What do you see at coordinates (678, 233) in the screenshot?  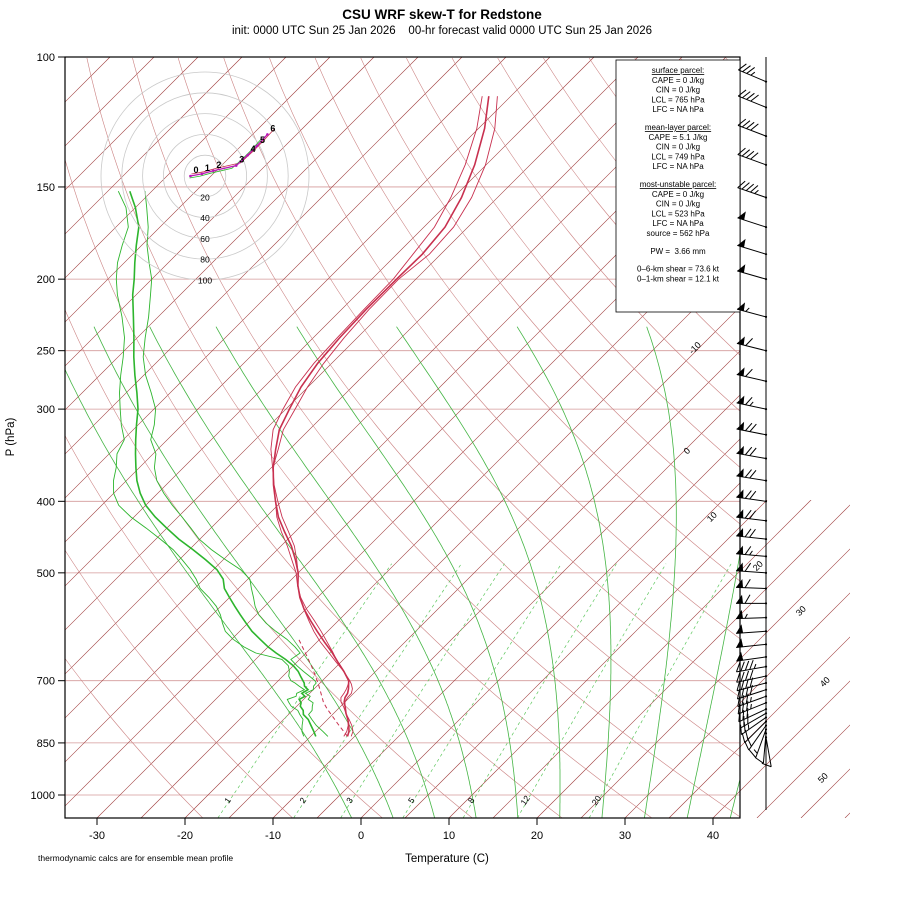 I see `svg-text: source = 562 hPa` at bounding box center [678, 233].